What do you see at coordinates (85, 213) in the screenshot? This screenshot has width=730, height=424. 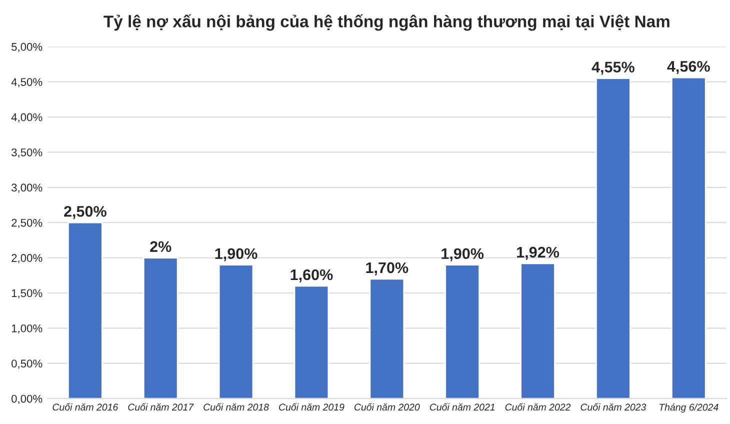 I see `data-label: 2,50%` at bounding box center [85, 213].